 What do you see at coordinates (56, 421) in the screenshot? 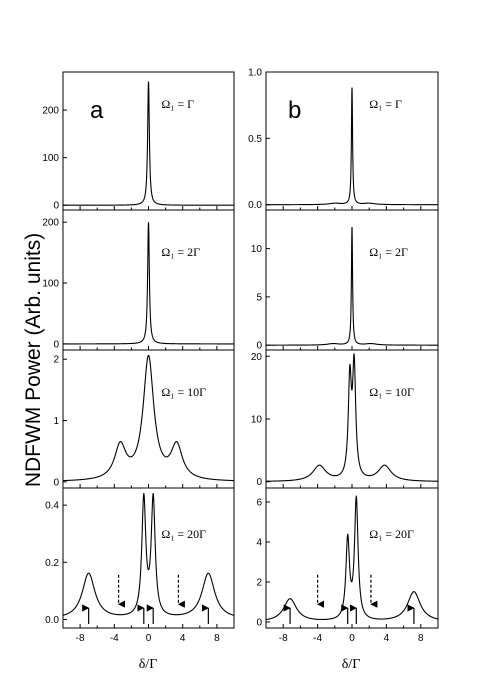
I see `y-tick-label: 1` at bounding box center [56, 421].